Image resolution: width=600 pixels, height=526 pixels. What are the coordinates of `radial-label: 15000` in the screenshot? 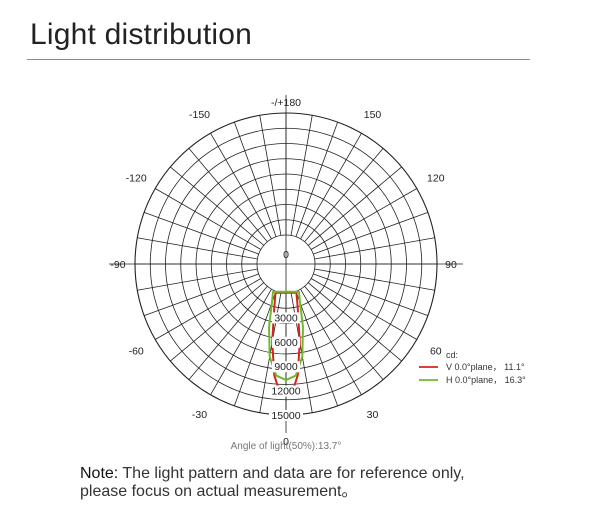 It's located at (285, 416).